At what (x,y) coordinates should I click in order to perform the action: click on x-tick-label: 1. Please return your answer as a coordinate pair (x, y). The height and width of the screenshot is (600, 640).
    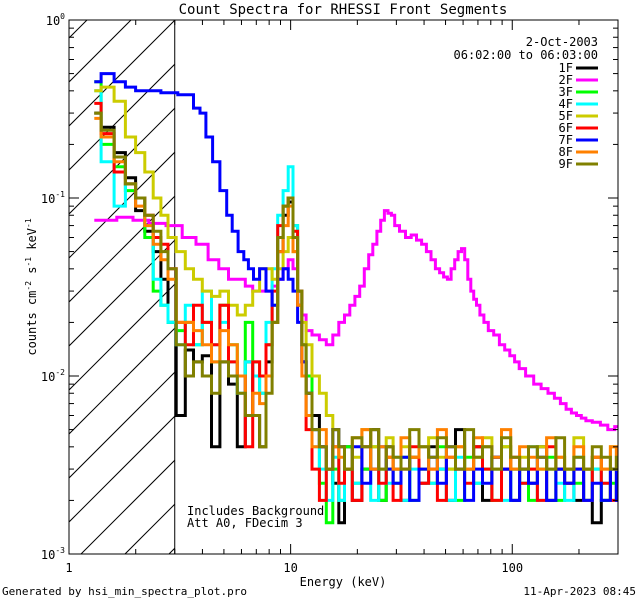
    Looking at the image, I should click on (68, 568).